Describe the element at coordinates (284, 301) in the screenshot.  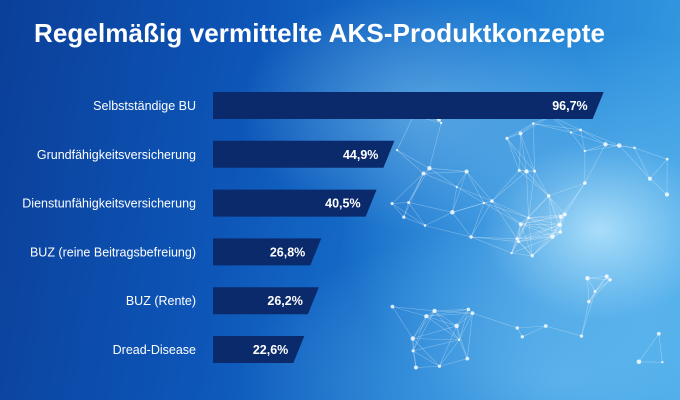
I see `value-label: 26,2%` at that location.